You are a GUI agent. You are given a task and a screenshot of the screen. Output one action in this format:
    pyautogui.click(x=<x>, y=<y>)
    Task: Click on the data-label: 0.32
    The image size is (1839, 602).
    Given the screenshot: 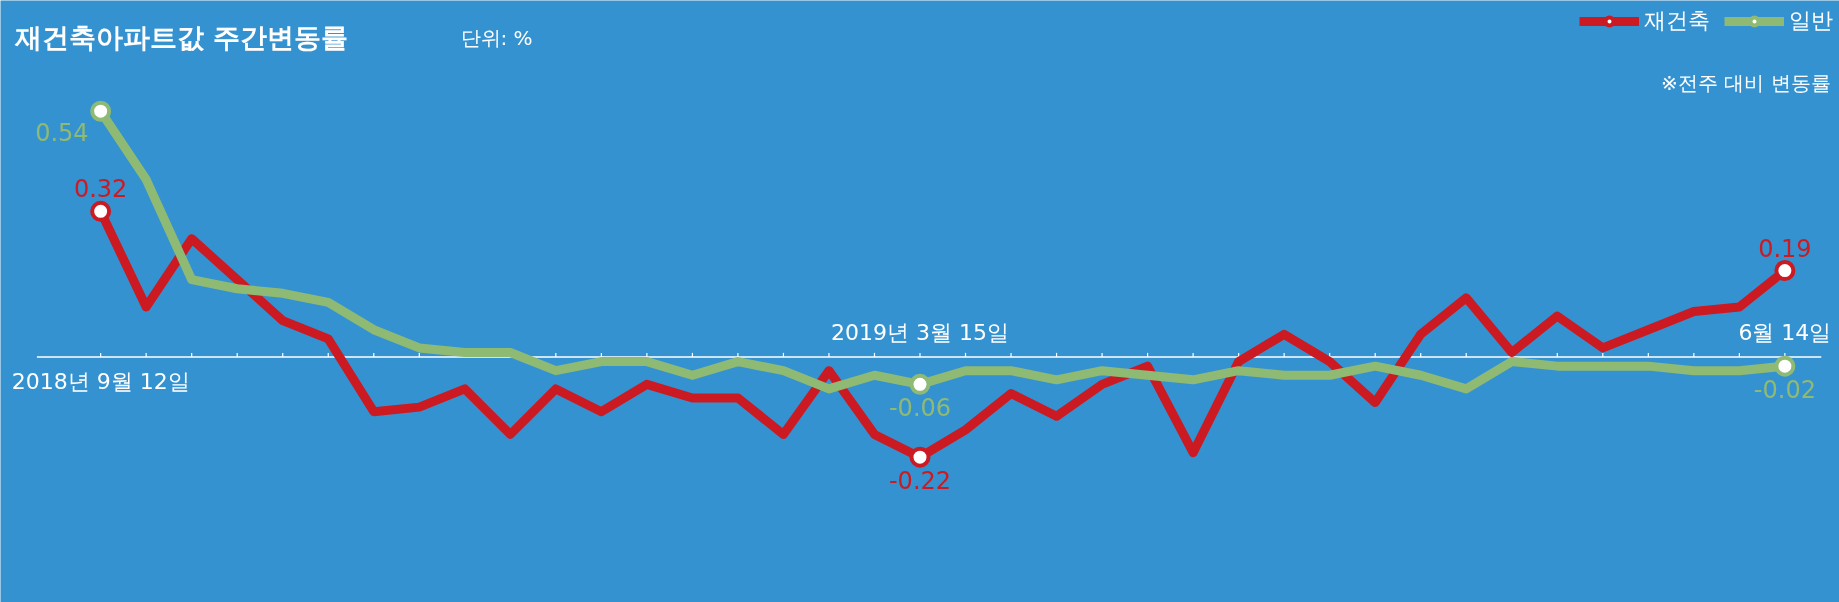 What is the action you would take?
    pyautogui.click(x=100, y=189)
    